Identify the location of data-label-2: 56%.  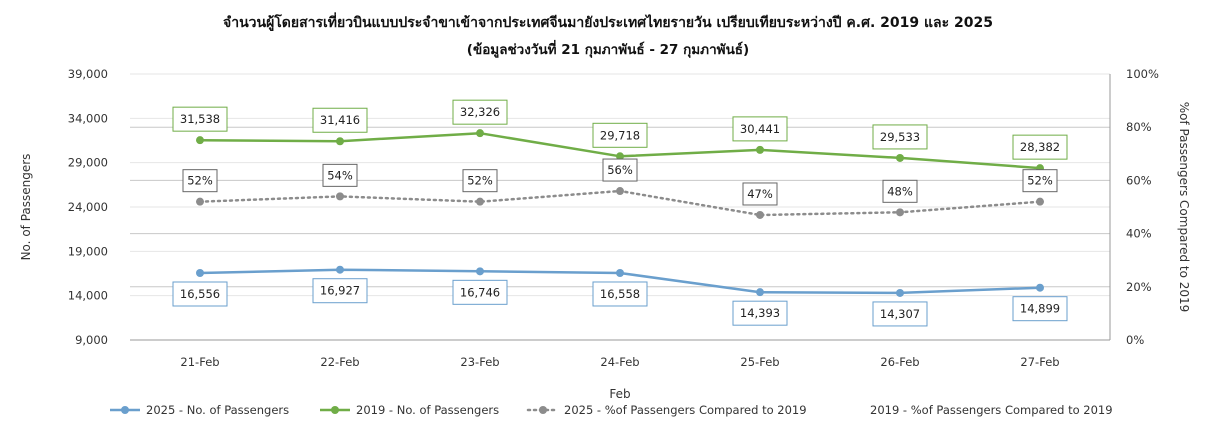
(620, 170).